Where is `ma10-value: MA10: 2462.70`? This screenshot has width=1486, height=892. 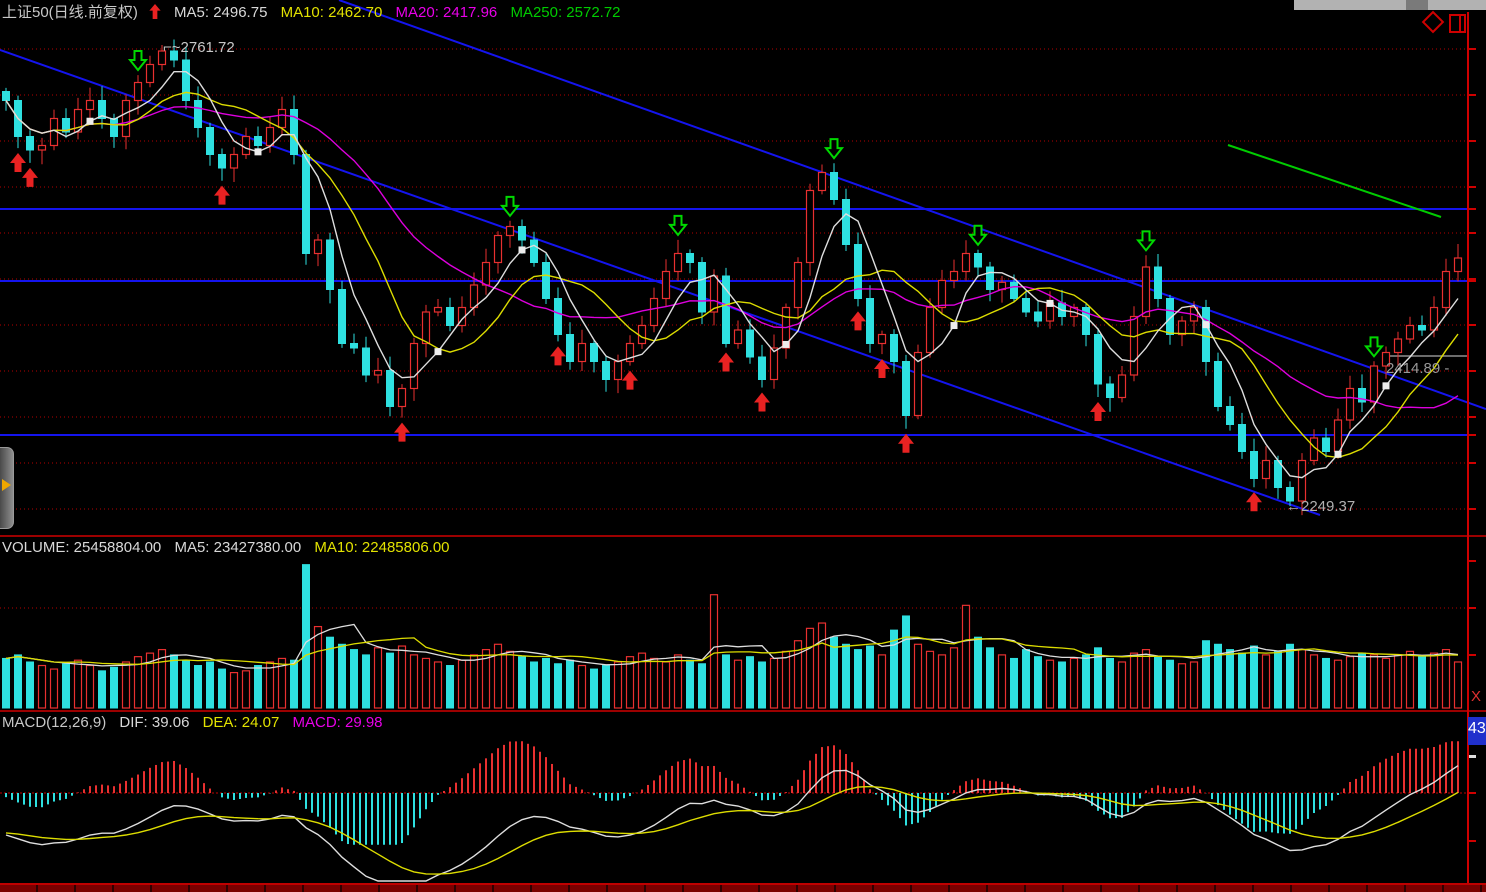
ma10-value: MA10: 2462.70 is located at coordinates (331, 12).